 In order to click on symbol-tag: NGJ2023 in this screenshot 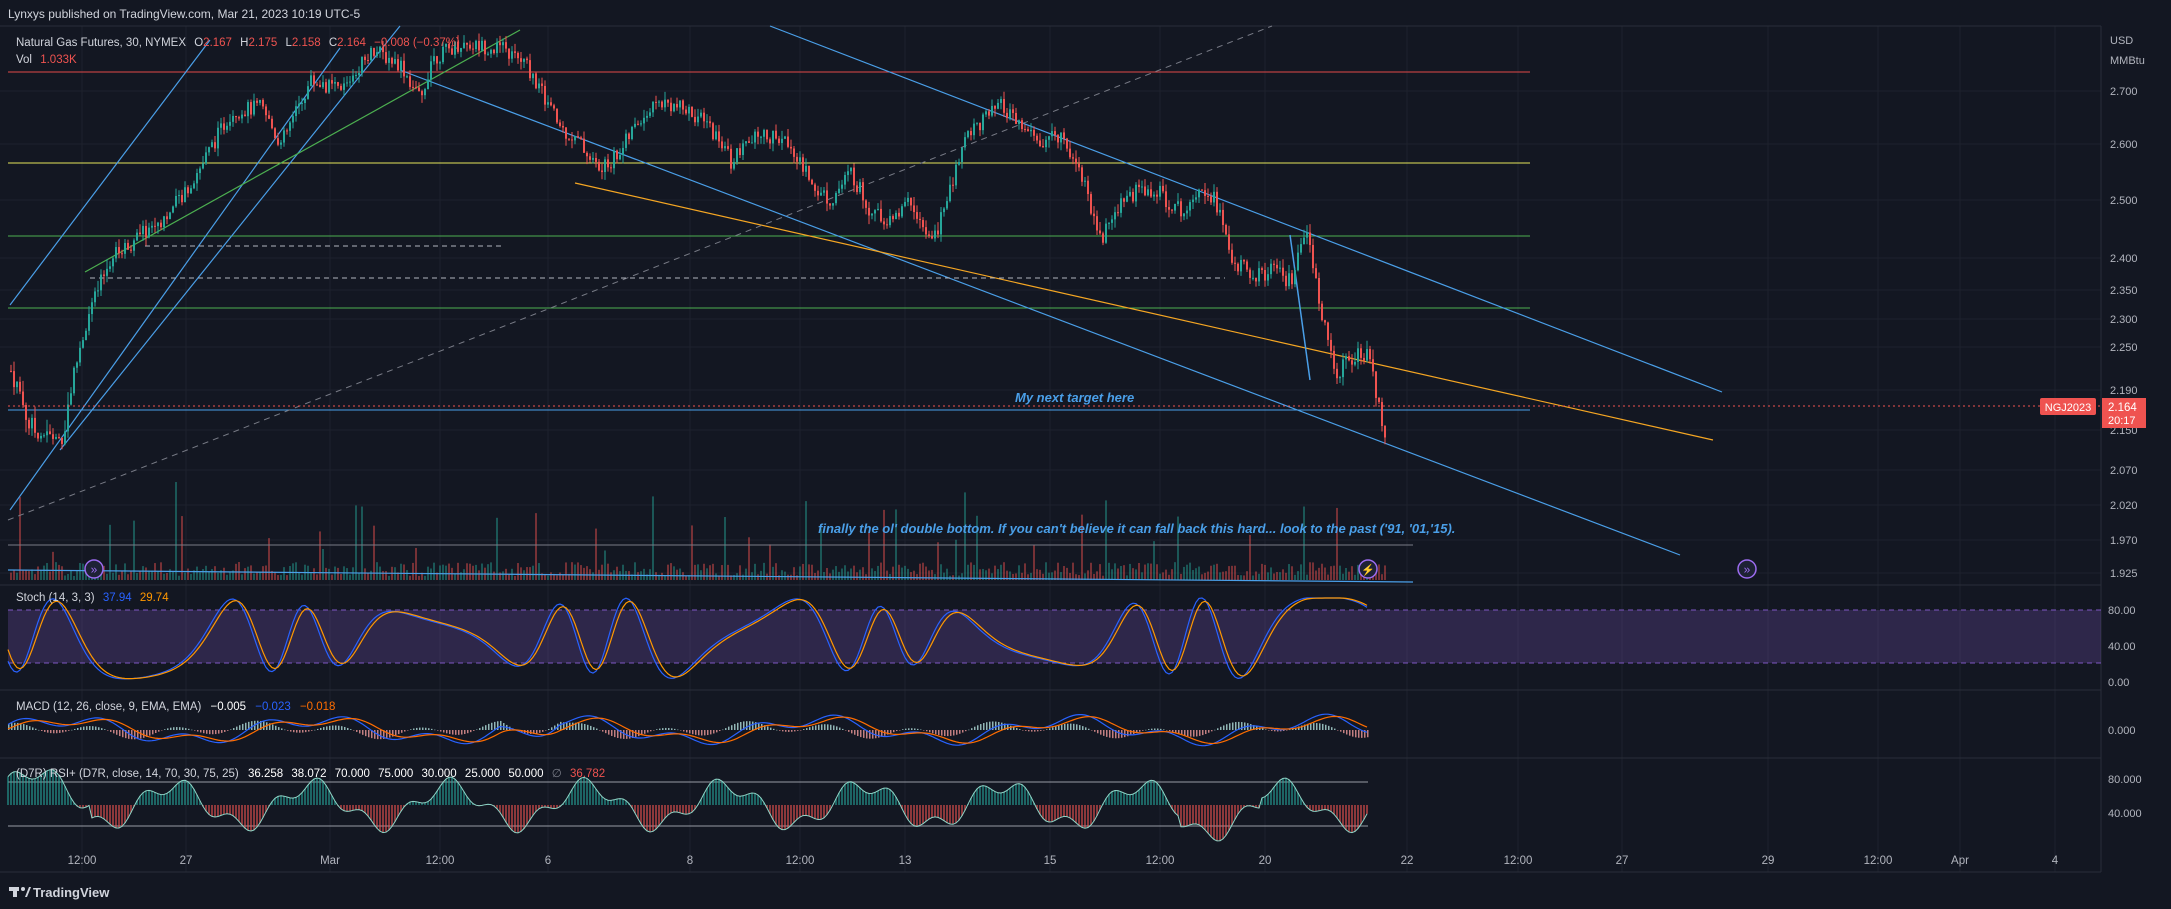, I will do `click(2068, 408)`.